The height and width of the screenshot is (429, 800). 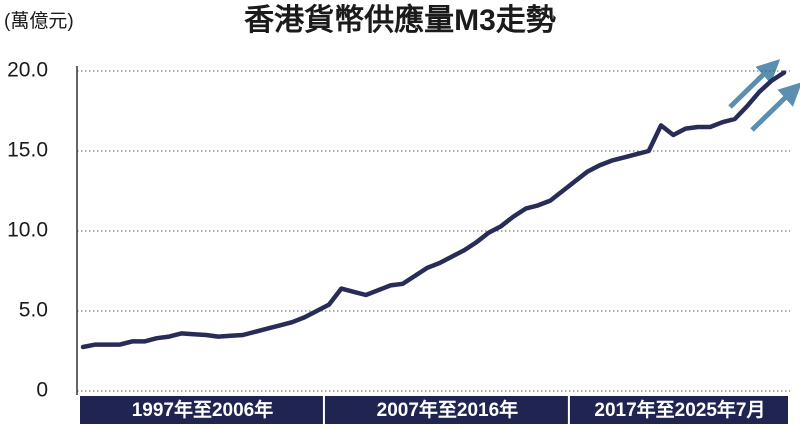 I want to click on y-tick-label: 0, so click(x=42, y=390).